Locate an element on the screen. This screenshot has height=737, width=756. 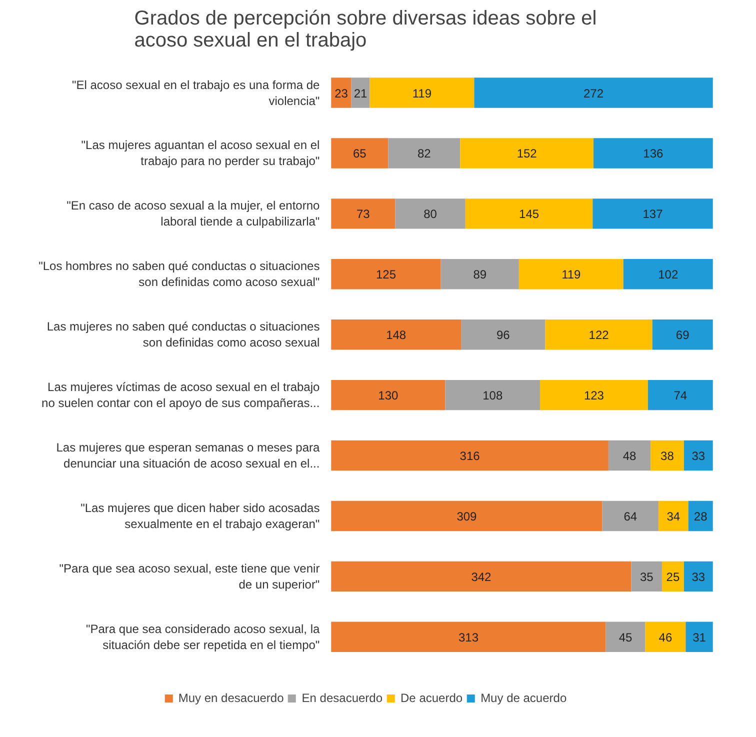
data-label: 69 is located at coordinates (683, 335).